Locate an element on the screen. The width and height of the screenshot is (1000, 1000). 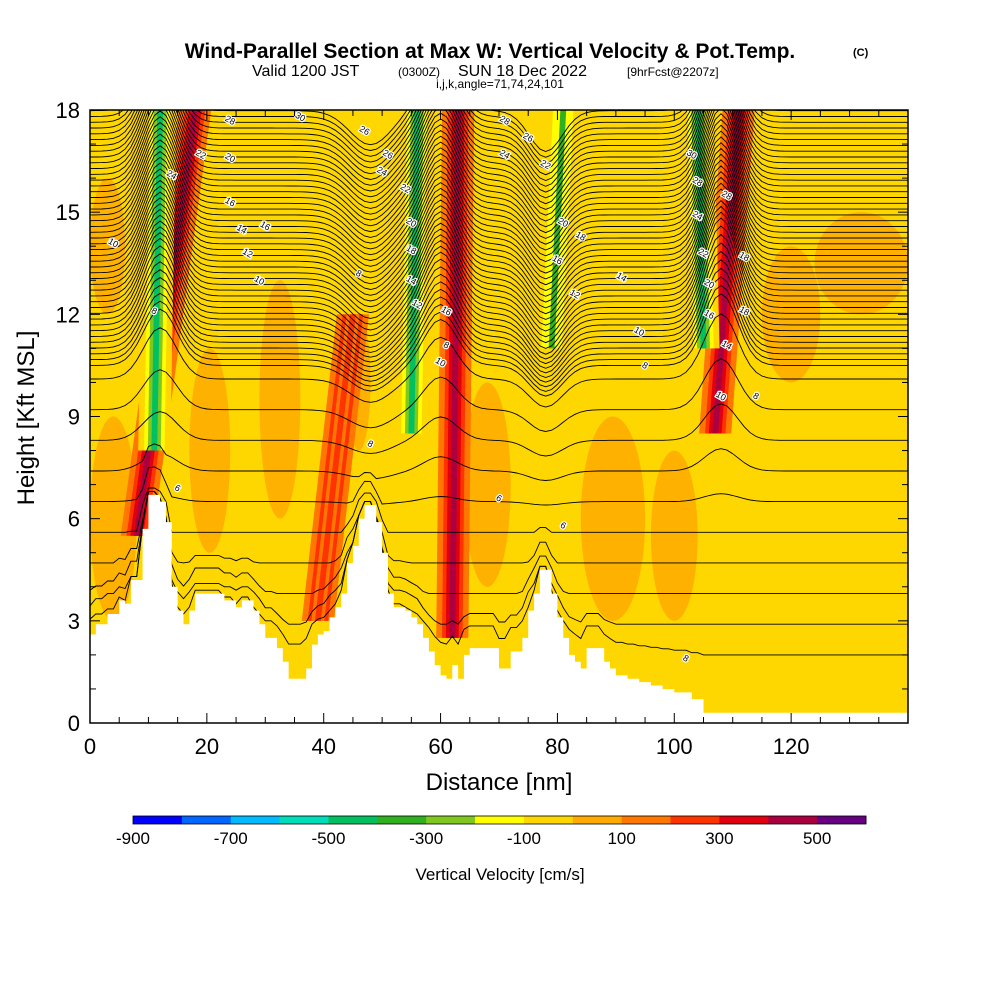
y-axis-title: Height [Kft MSL] is located at coordinates (26, 418).